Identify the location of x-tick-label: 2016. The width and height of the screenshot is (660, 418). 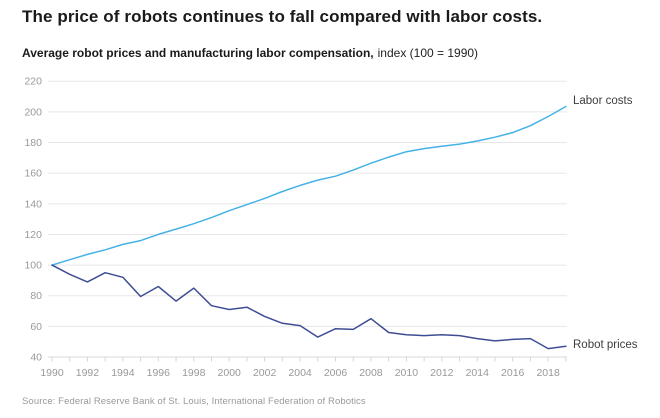
(513, 373).